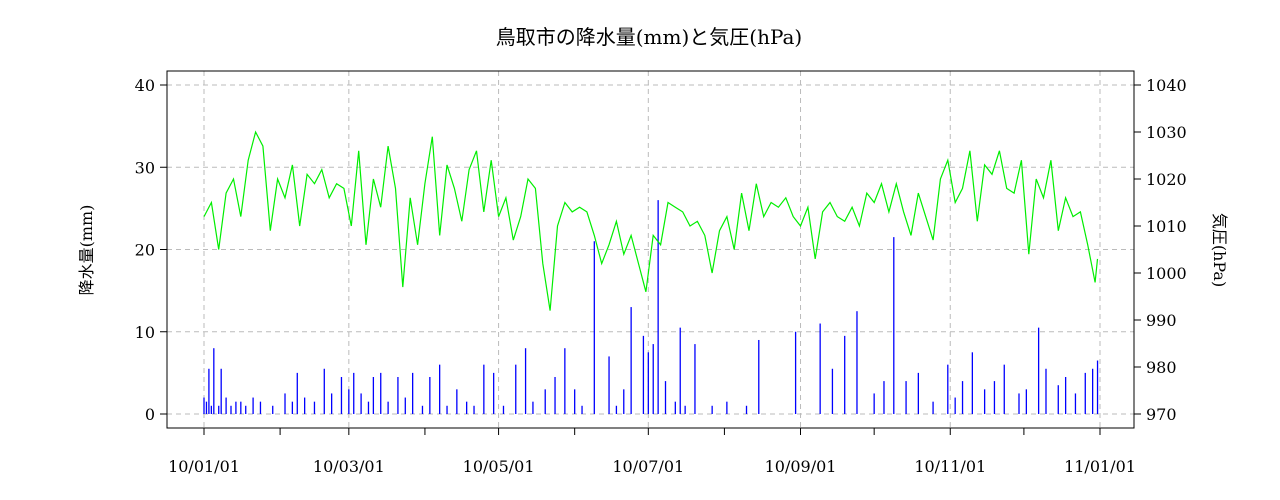 This screenshot has height=500, width=1280. I want to click on x-tick-label: 10/07/01, so click(648, 466).